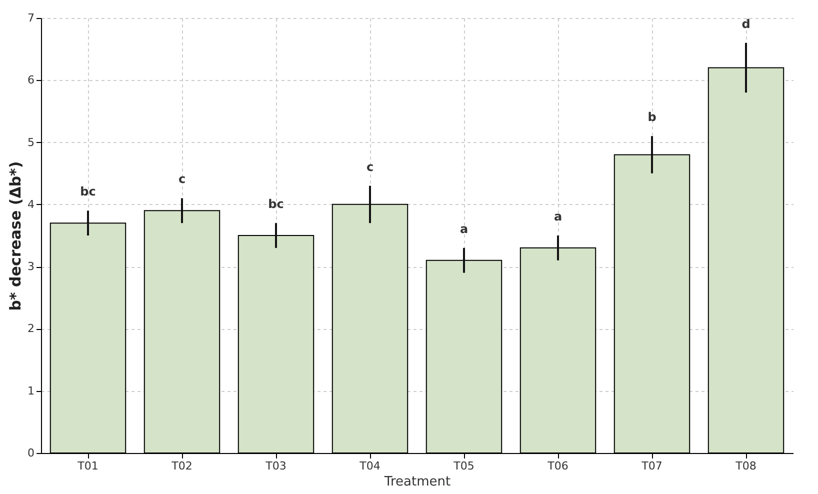 The height and width of the screenshot is (494, 818). I want to click on x-tick-label: T06, so click(557, 466).